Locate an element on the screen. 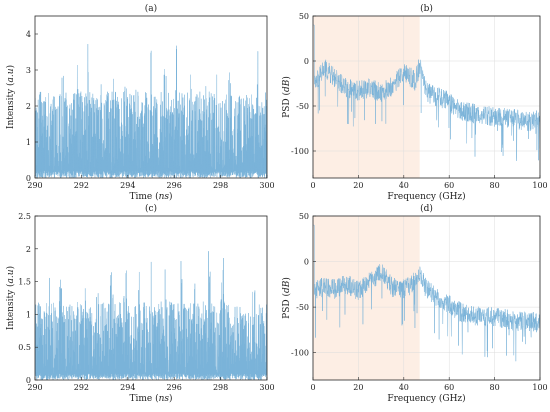  panel-title: (c) is located at coordinates (151, 208).